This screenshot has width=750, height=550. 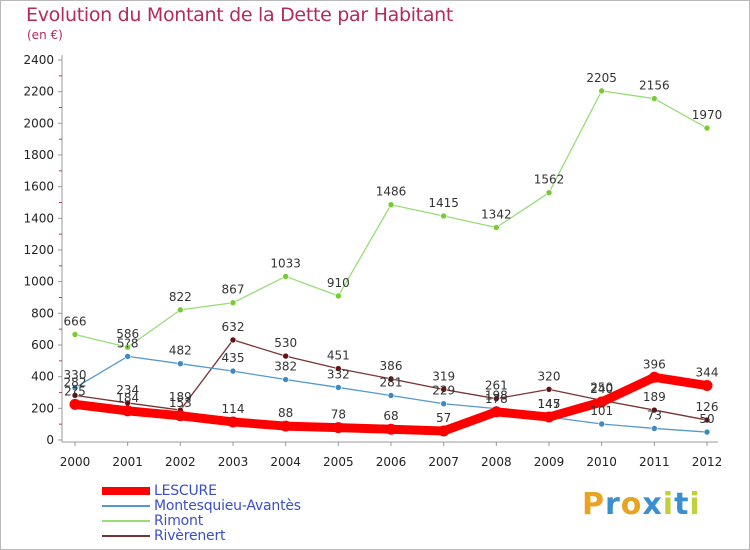 I want to click on data-label: 530, so click(x=285, y=343).